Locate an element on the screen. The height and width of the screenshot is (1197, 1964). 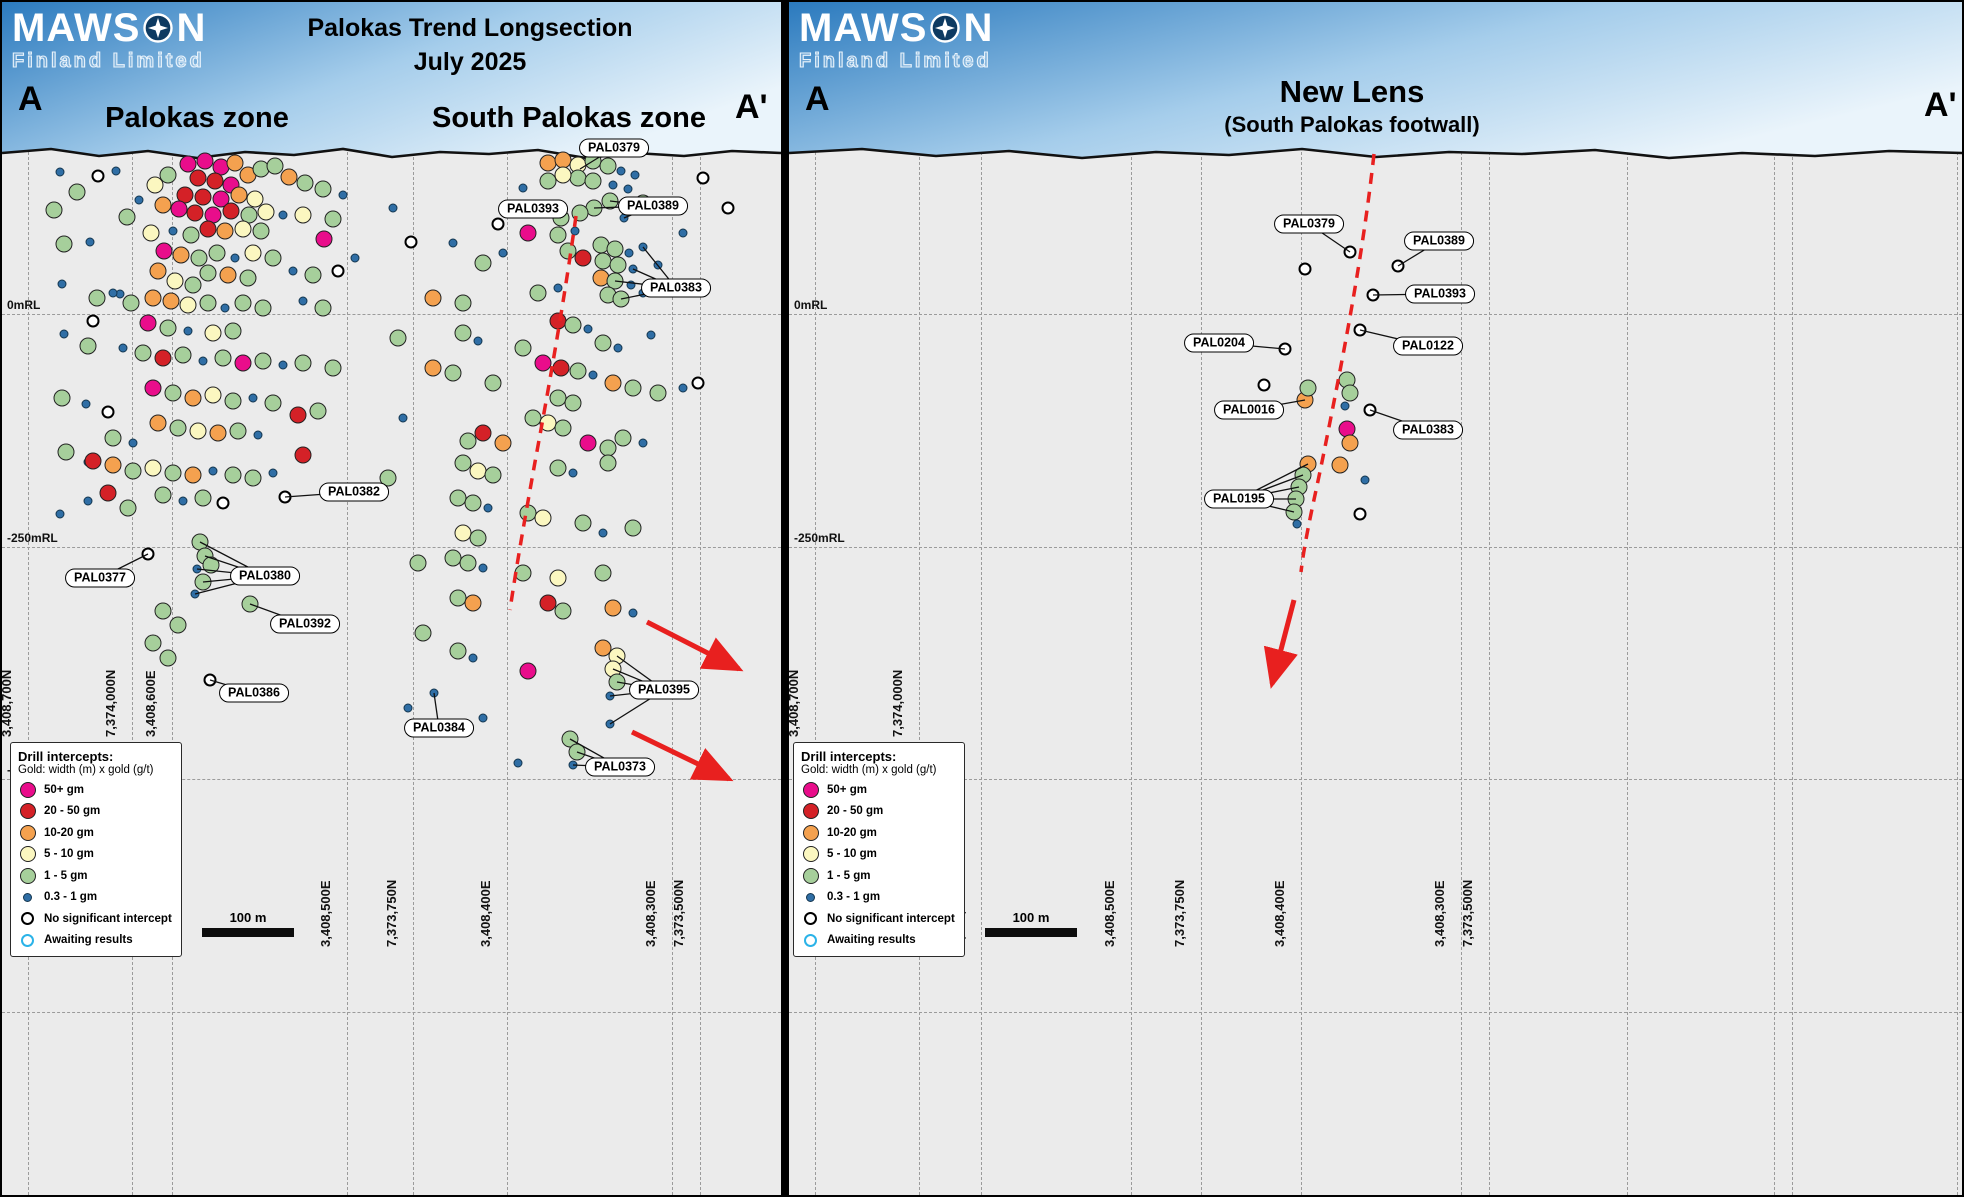
grid-line-horizontal is located at coordinates (391, 547).